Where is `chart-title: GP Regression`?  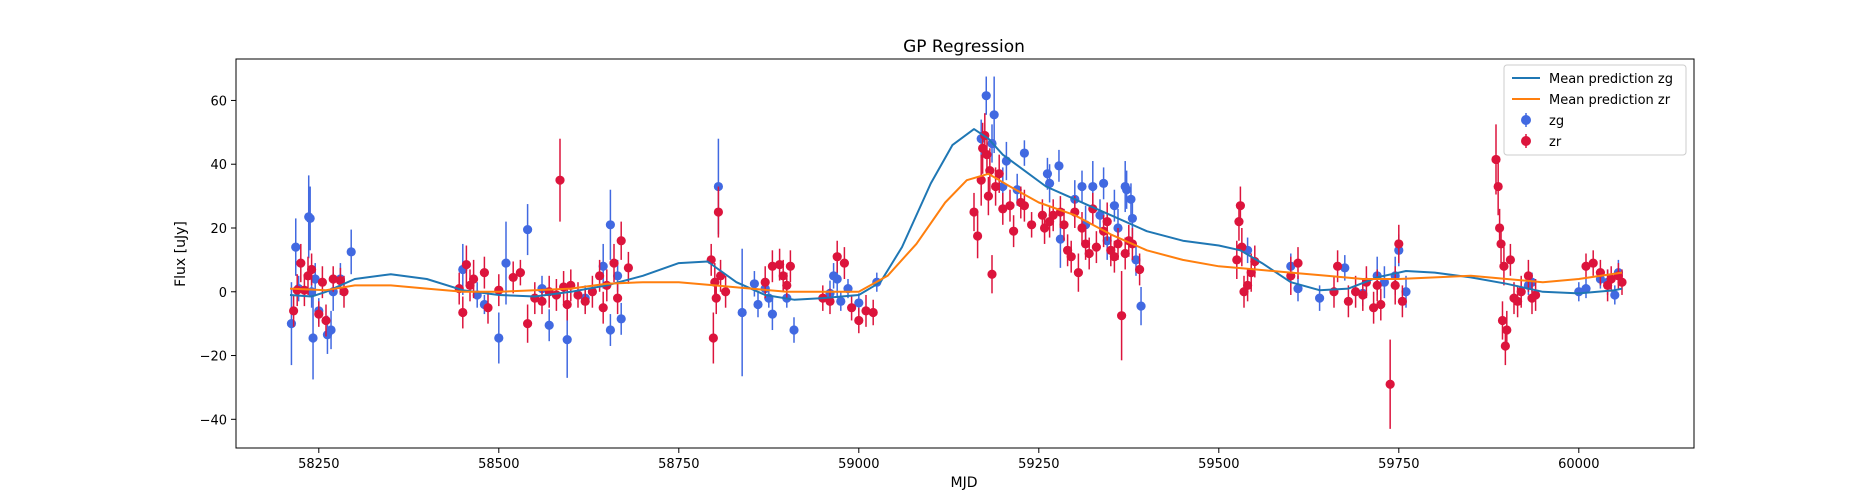
chart-title: GP Regression is located at coordinates (964, 47).